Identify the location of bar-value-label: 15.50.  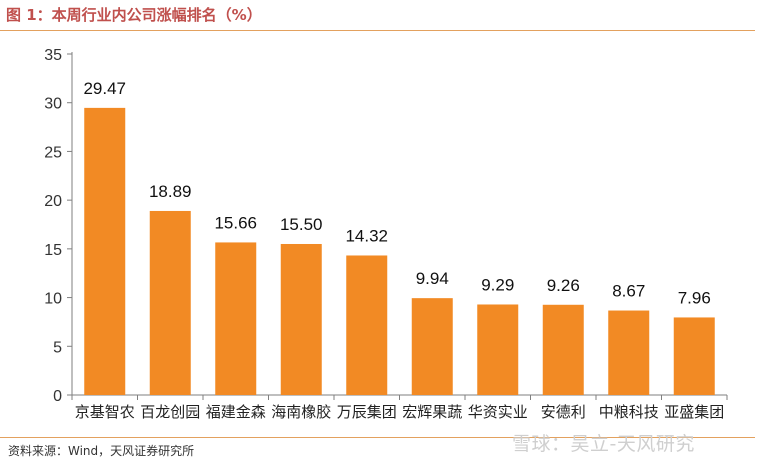
(301, 224).